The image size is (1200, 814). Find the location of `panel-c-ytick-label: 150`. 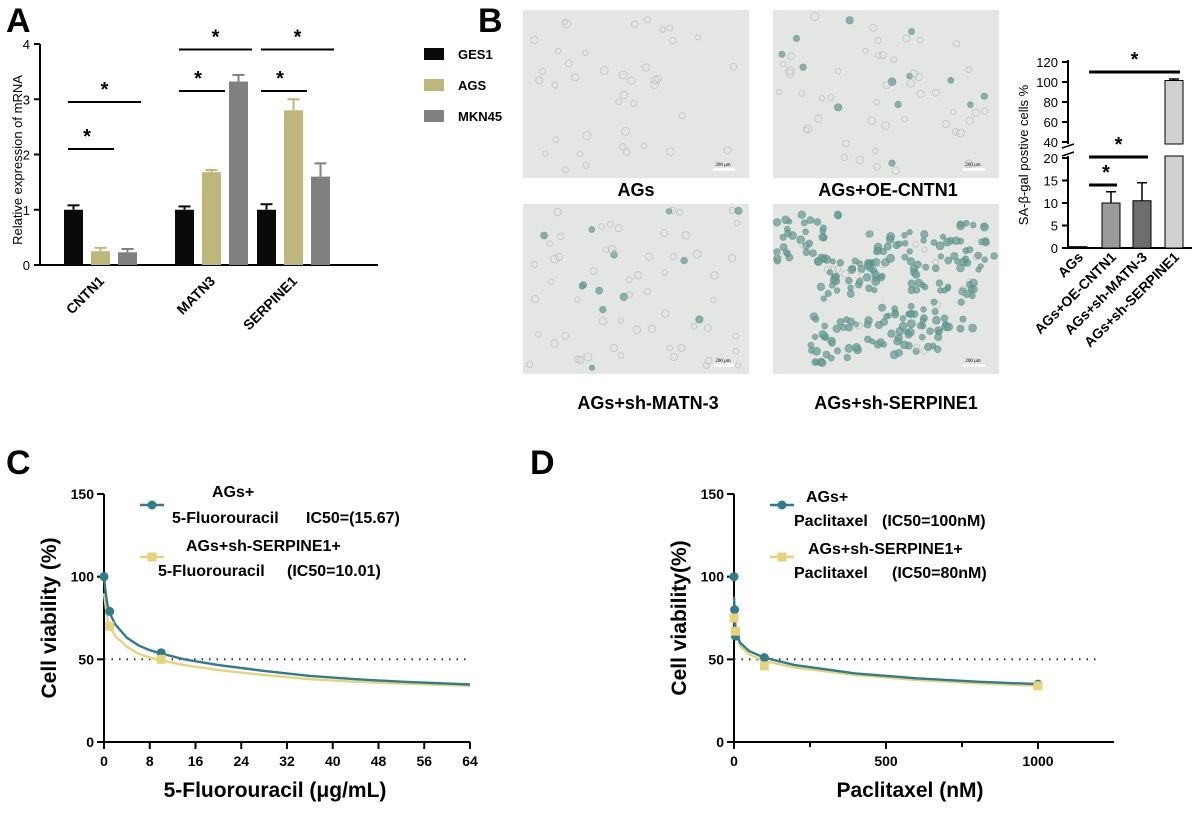

panel-c-ytick-label: 150 is located at coordinates (83, 494).